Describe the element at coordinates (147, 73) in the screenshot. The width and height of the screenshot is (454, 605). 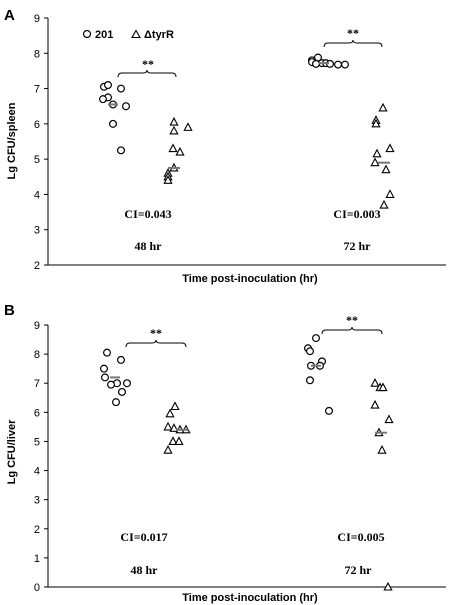
I see `panel-a-48hr-bracket` at that location.